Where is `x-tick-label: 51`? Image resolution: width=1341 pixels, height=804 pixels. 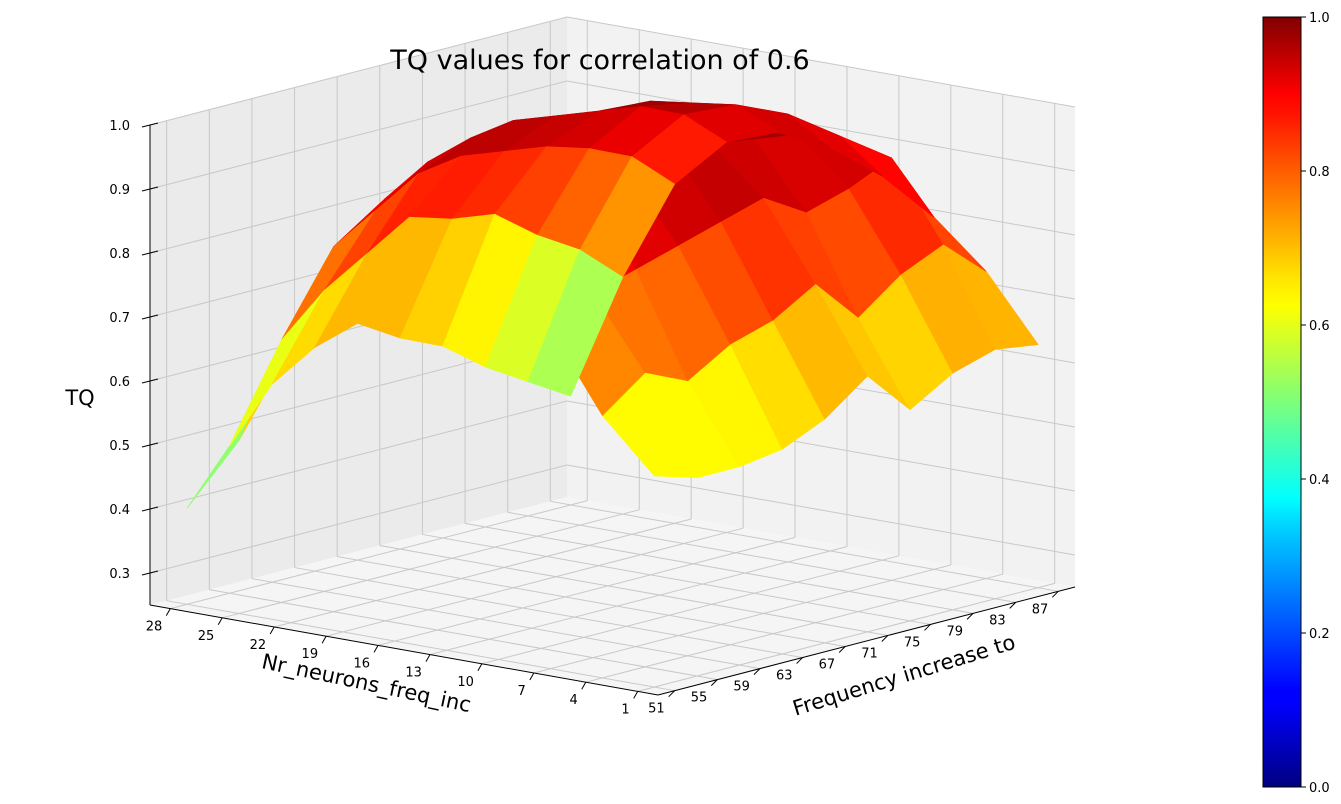
x-tick-label: 51 is located at coordinates (656, 709).